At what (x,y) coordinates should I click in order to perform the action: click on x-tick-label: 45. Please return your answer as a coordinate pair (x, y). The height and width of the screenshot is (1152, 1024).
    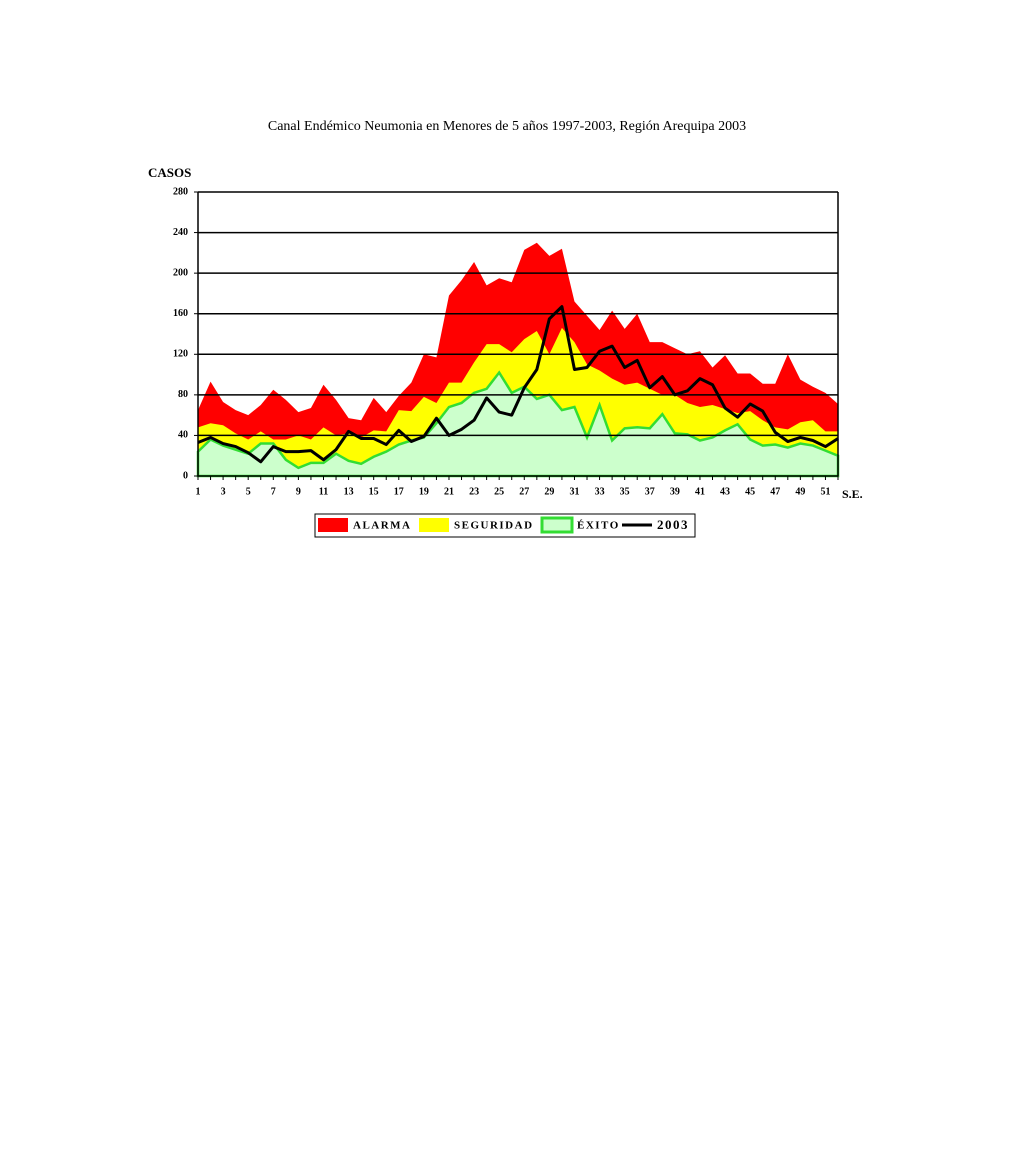
    Looking at the image, I should click on (750, 491).